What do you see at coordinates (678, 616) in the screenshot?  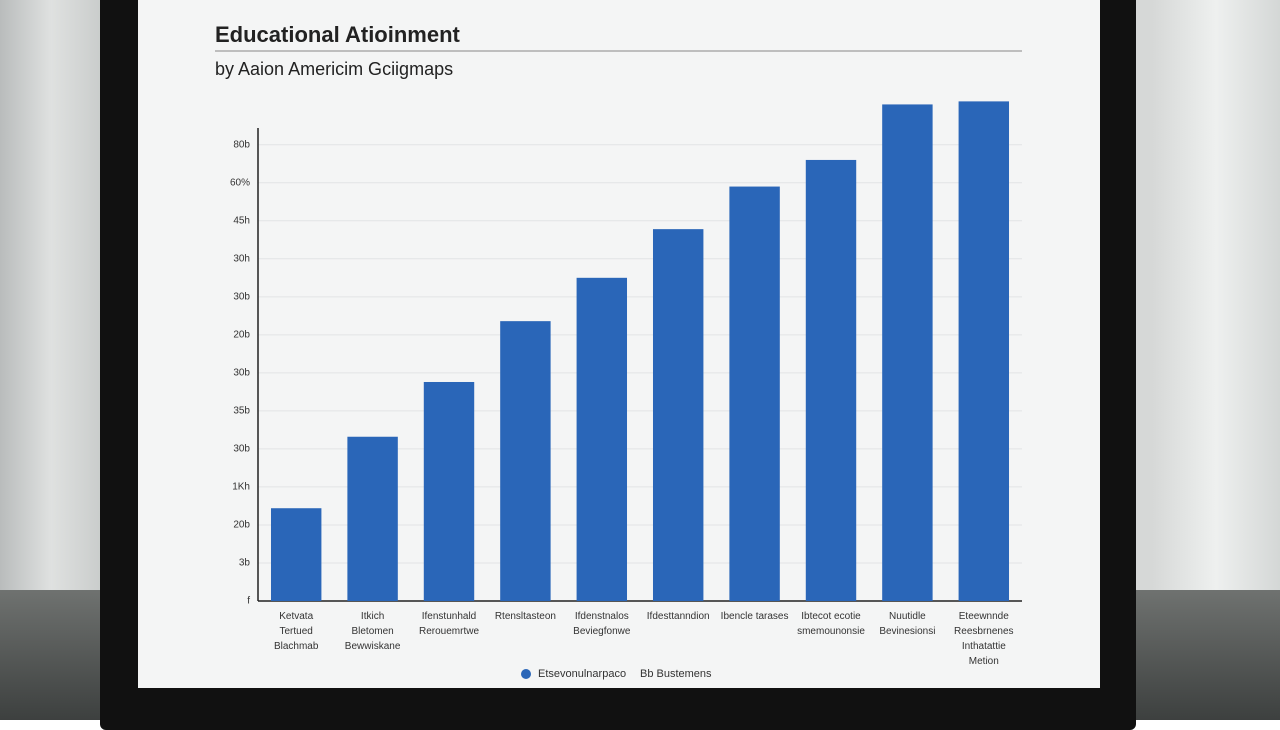 I see `x-tick-label: Ifdesttanndion` at bounding box center [678, 616].